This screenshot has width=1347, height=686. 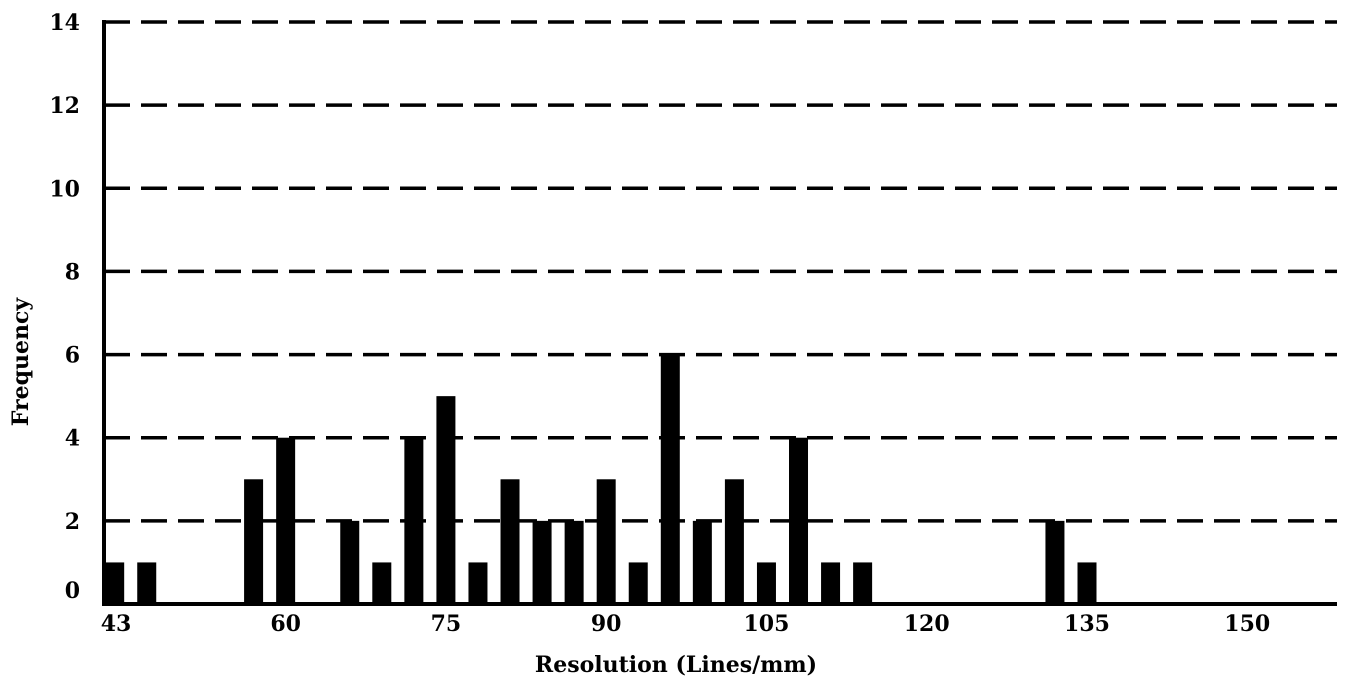 What do you see at coordinates (72, 356) in the screenshot?
I see `y-tick-label-6: 6` at bounding box center [72, 356].